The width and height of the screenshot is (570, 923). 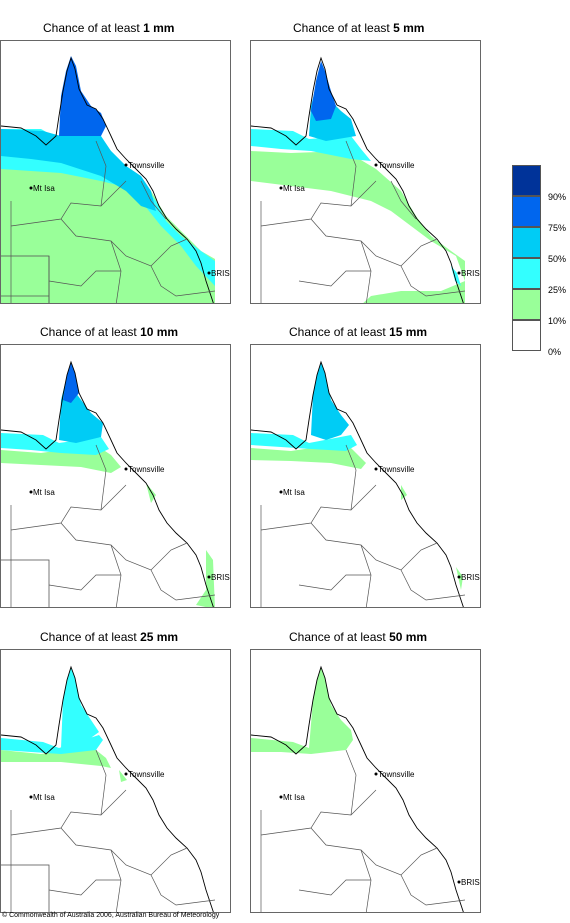 I want to click on map-panel-10mm: Townsville Mt Isa BRIS, so click(x=115, y=476).